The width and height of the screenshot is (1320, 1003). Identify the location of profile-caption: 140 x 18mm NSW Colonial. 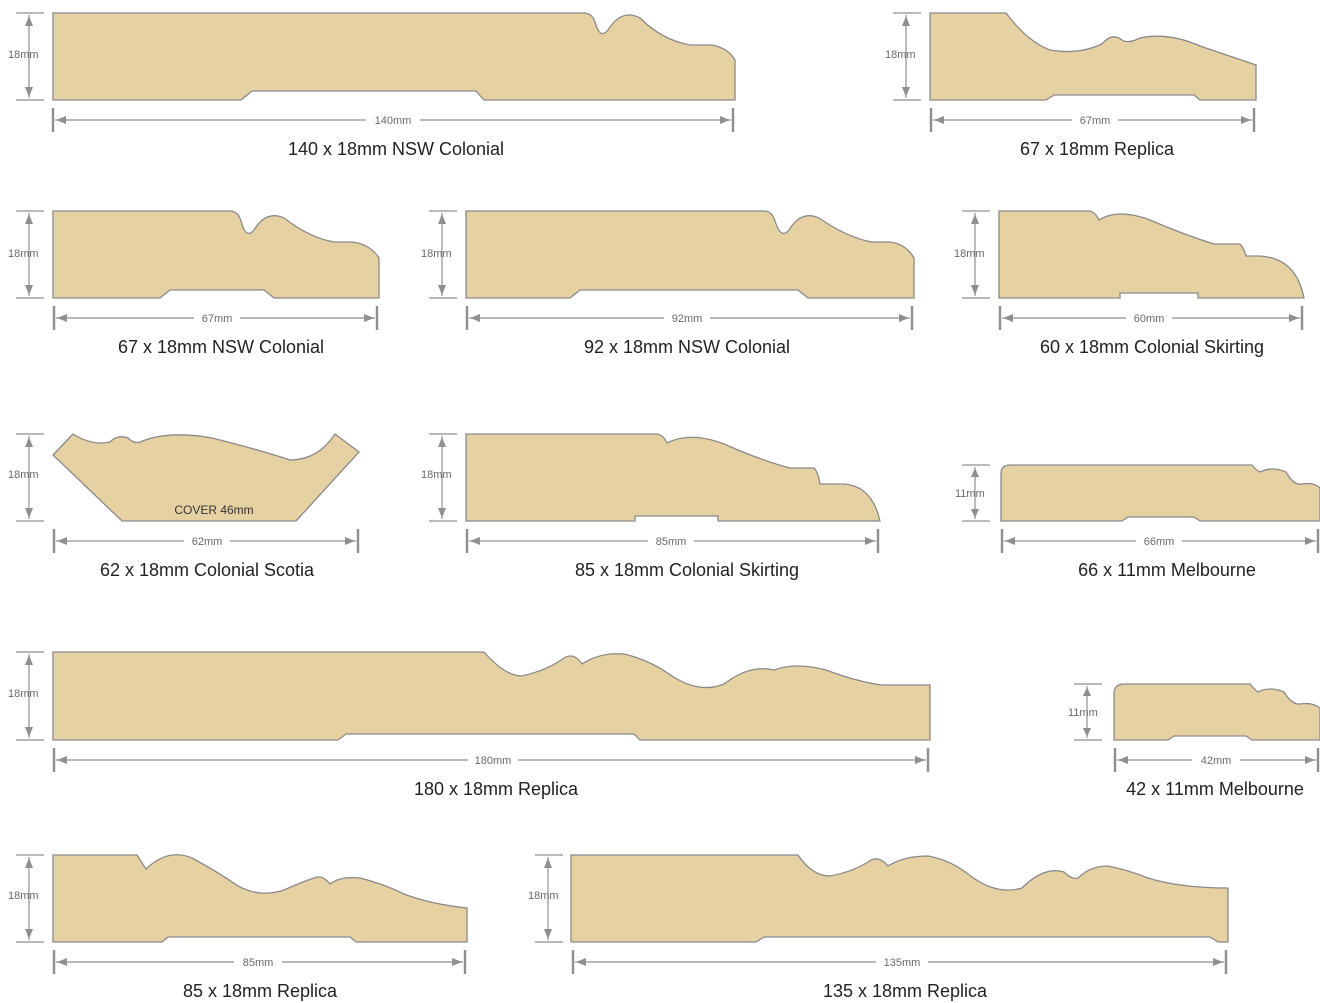
(396, 149).